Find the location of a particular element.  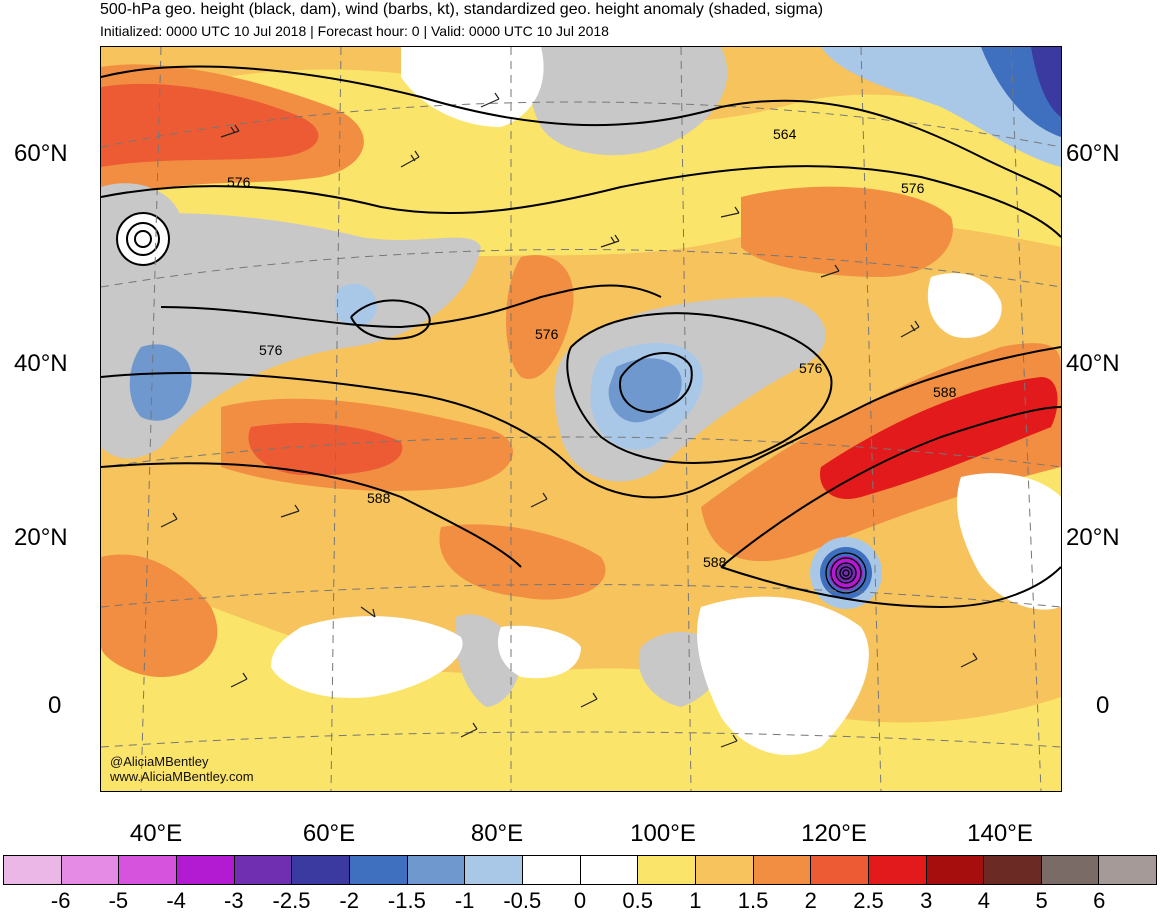

colorbar-label: 2 is located at coordinates (810, 900).